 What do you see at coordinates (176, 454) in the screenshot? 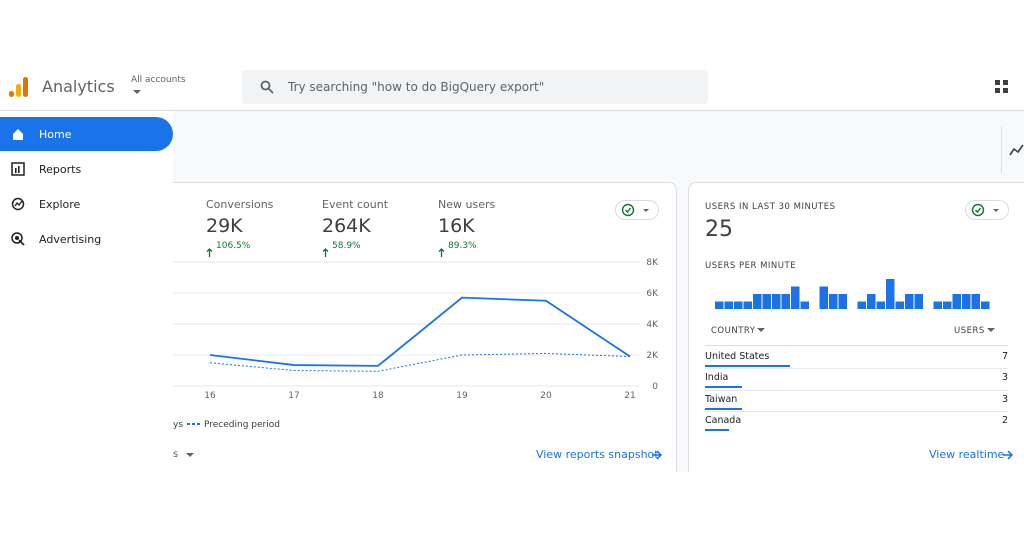
I see `footer-partial: s` at bounding box center [176, 454].